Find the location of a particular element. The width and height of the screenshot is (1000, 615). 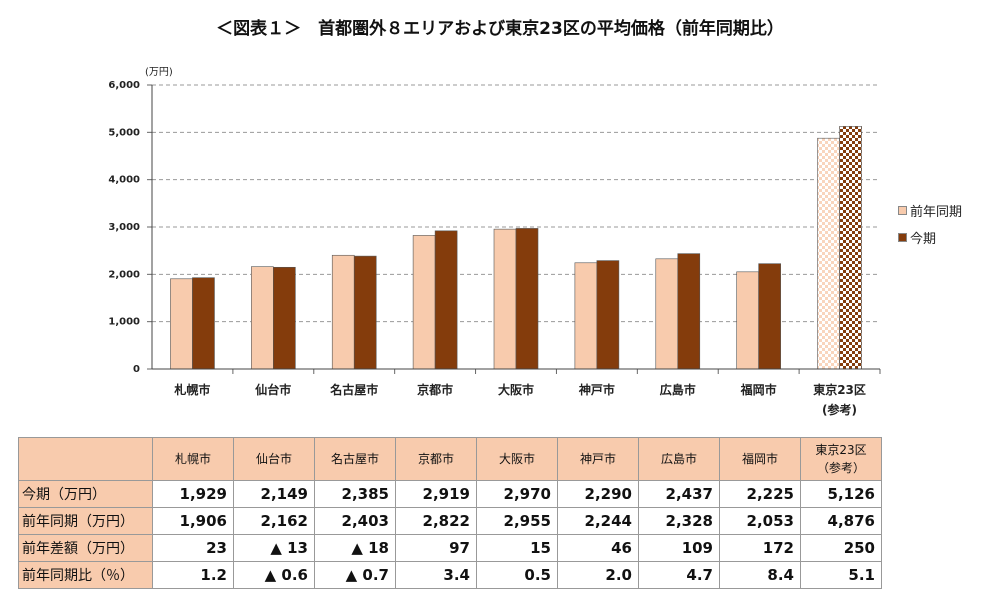

table-cell: 2,162 is located at coordinates (274, 521).